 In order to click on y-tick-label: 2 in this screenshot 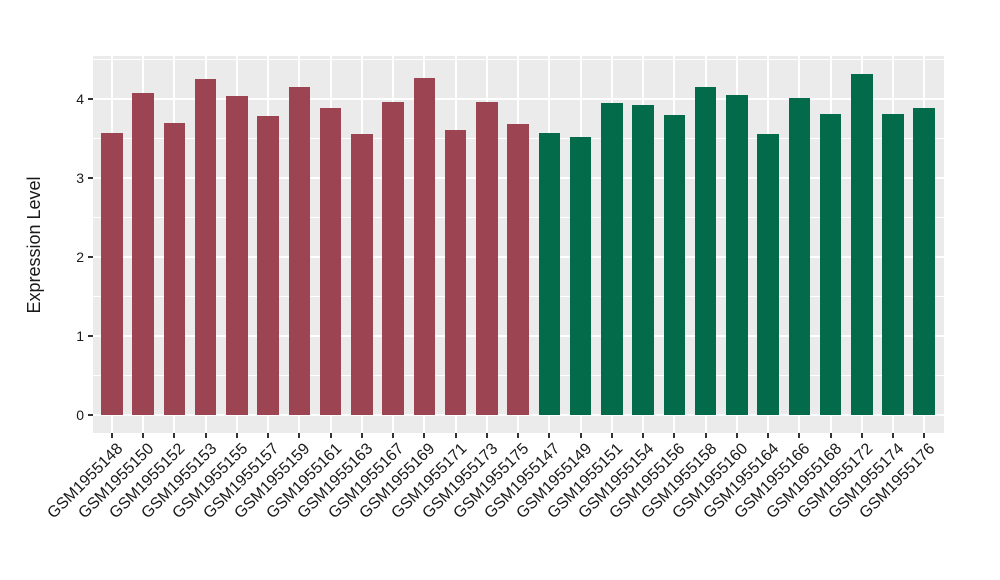, I will do `click(80, 257)`.